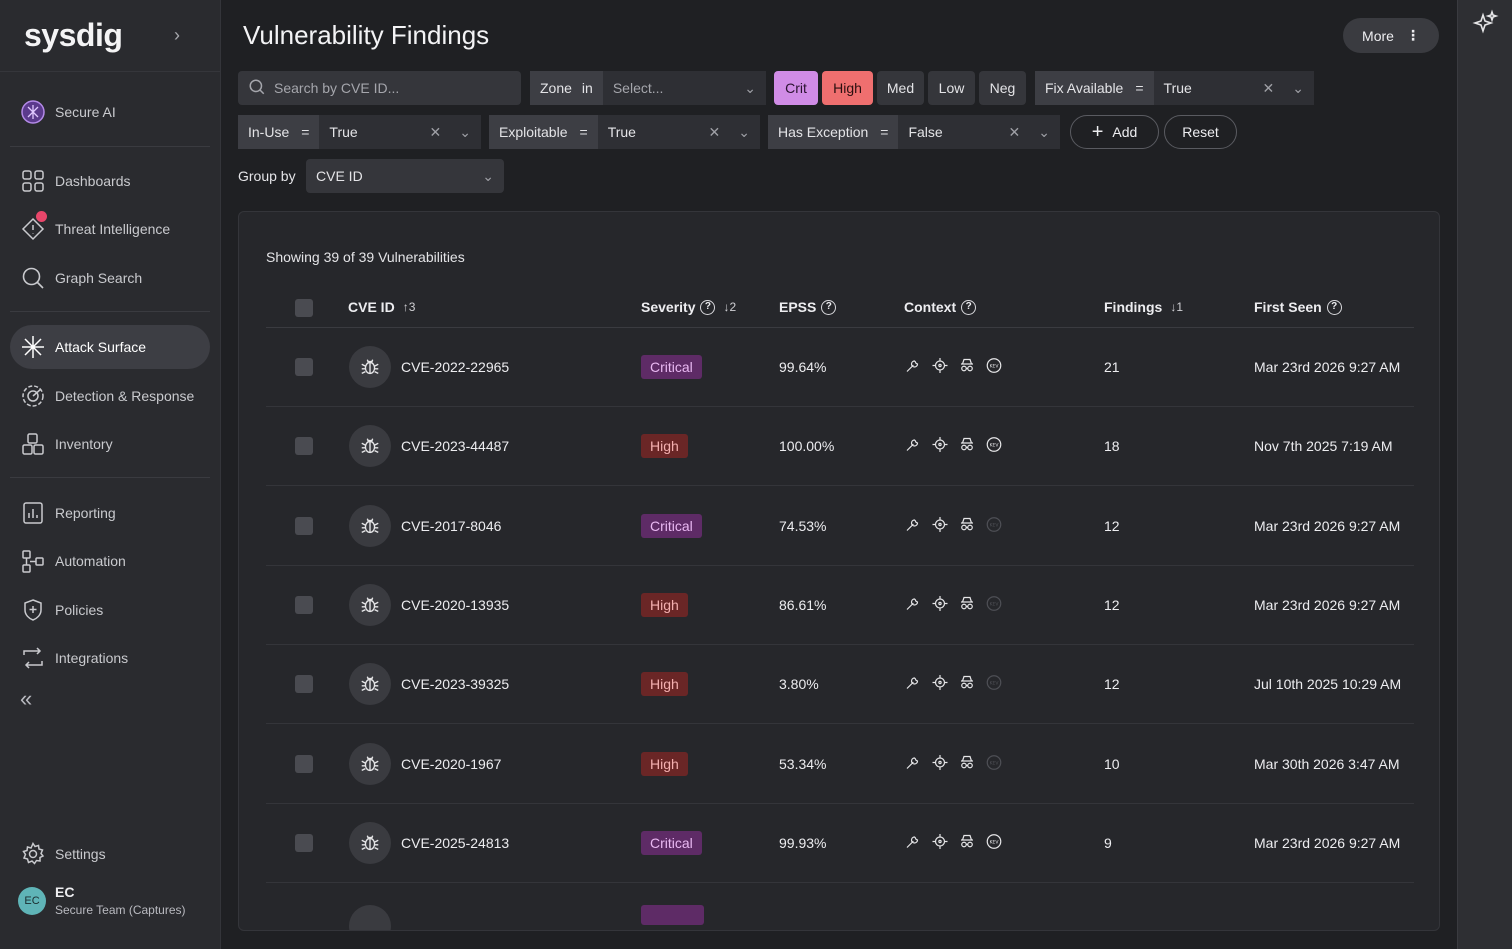 The height and width of the screenshot is (949, 1512). I want to click on sidebar-item-policies: Policies, so click(110, 610).